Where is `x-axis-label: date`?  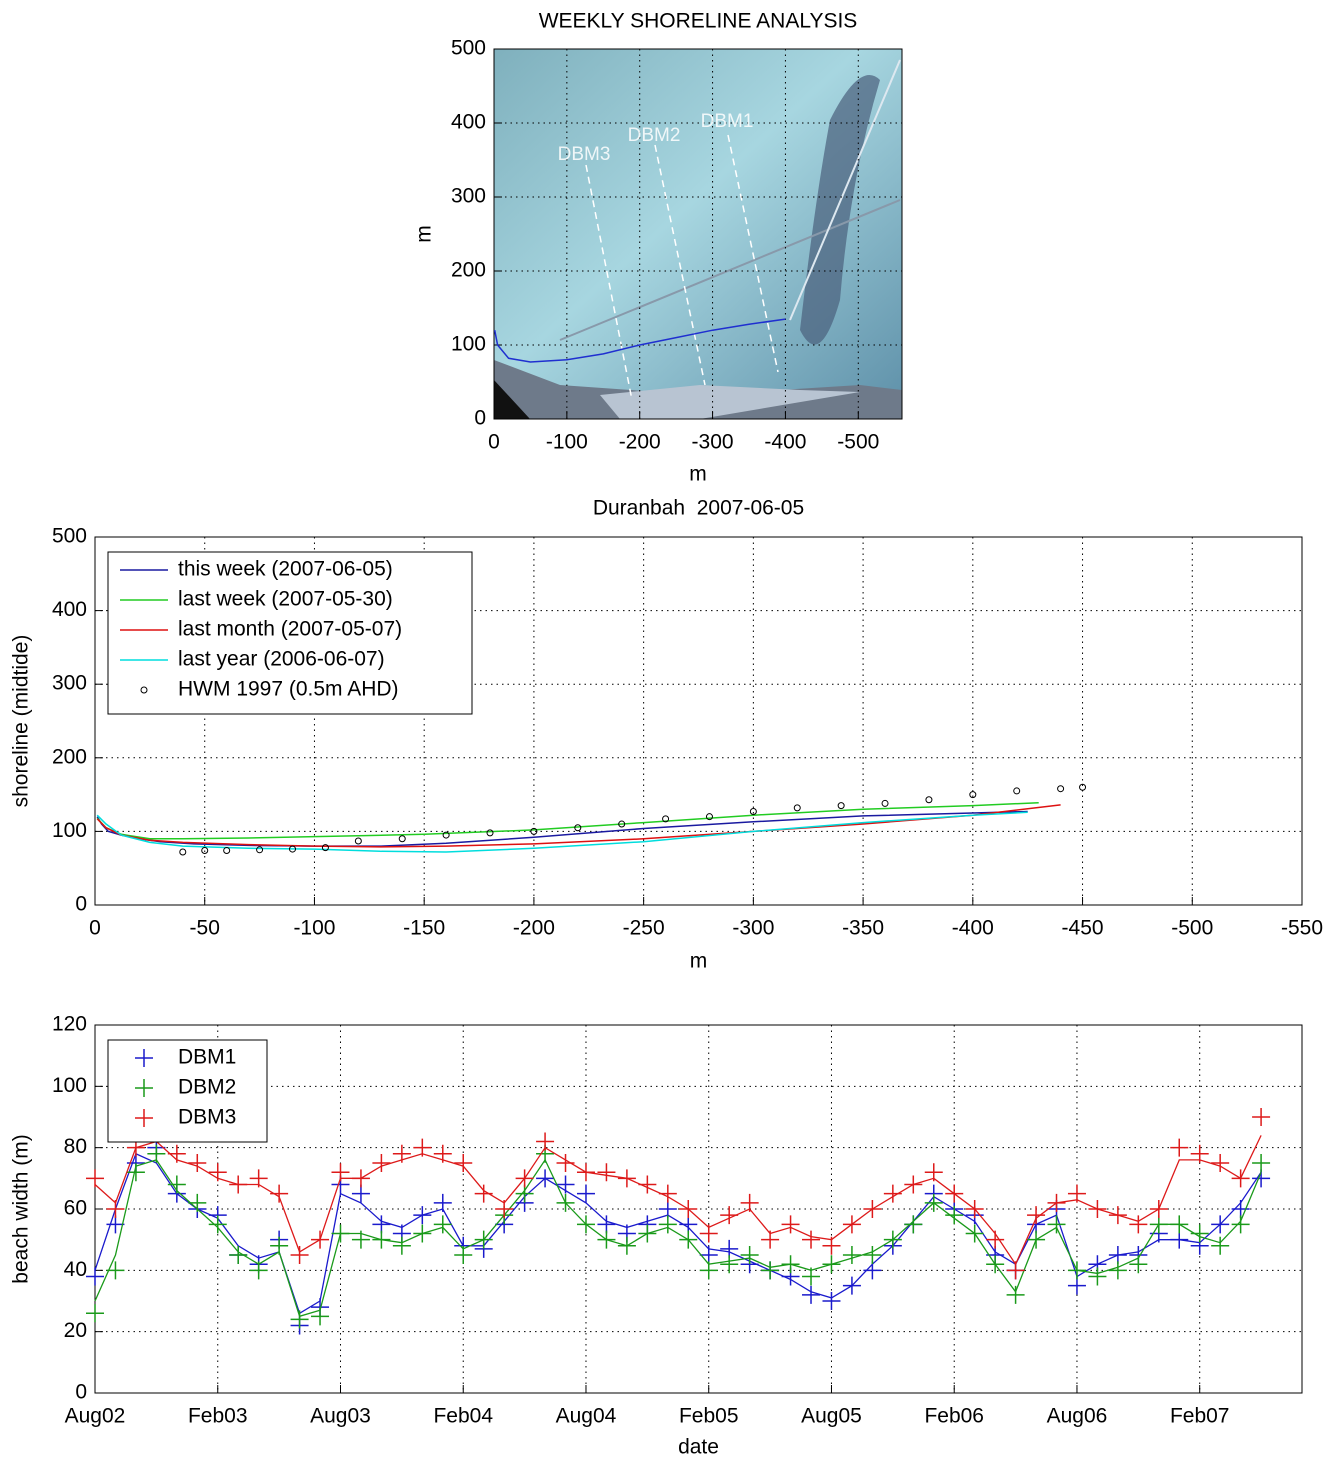
x-axis-label: date is located at coordinates (698, 1447).